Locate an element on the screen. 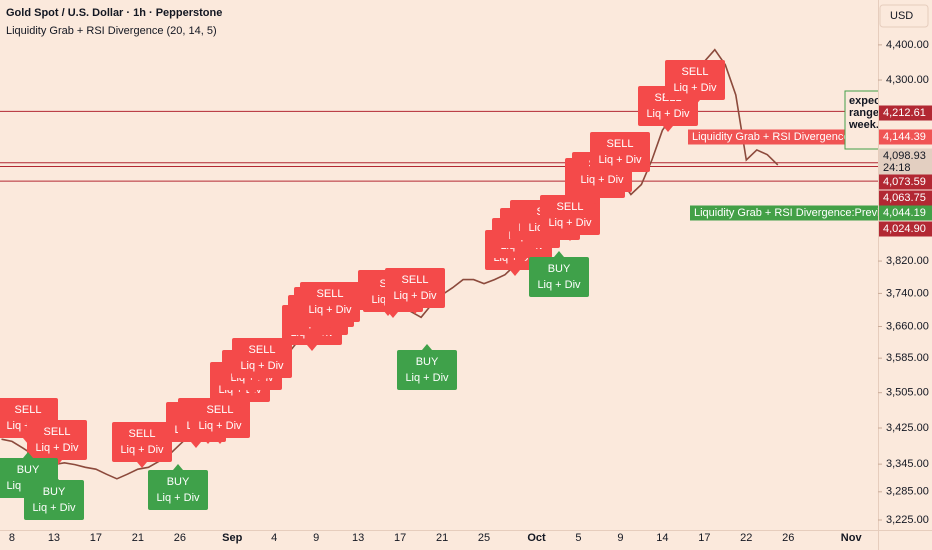  note-text: expecti is located at coordinates (868, 101).